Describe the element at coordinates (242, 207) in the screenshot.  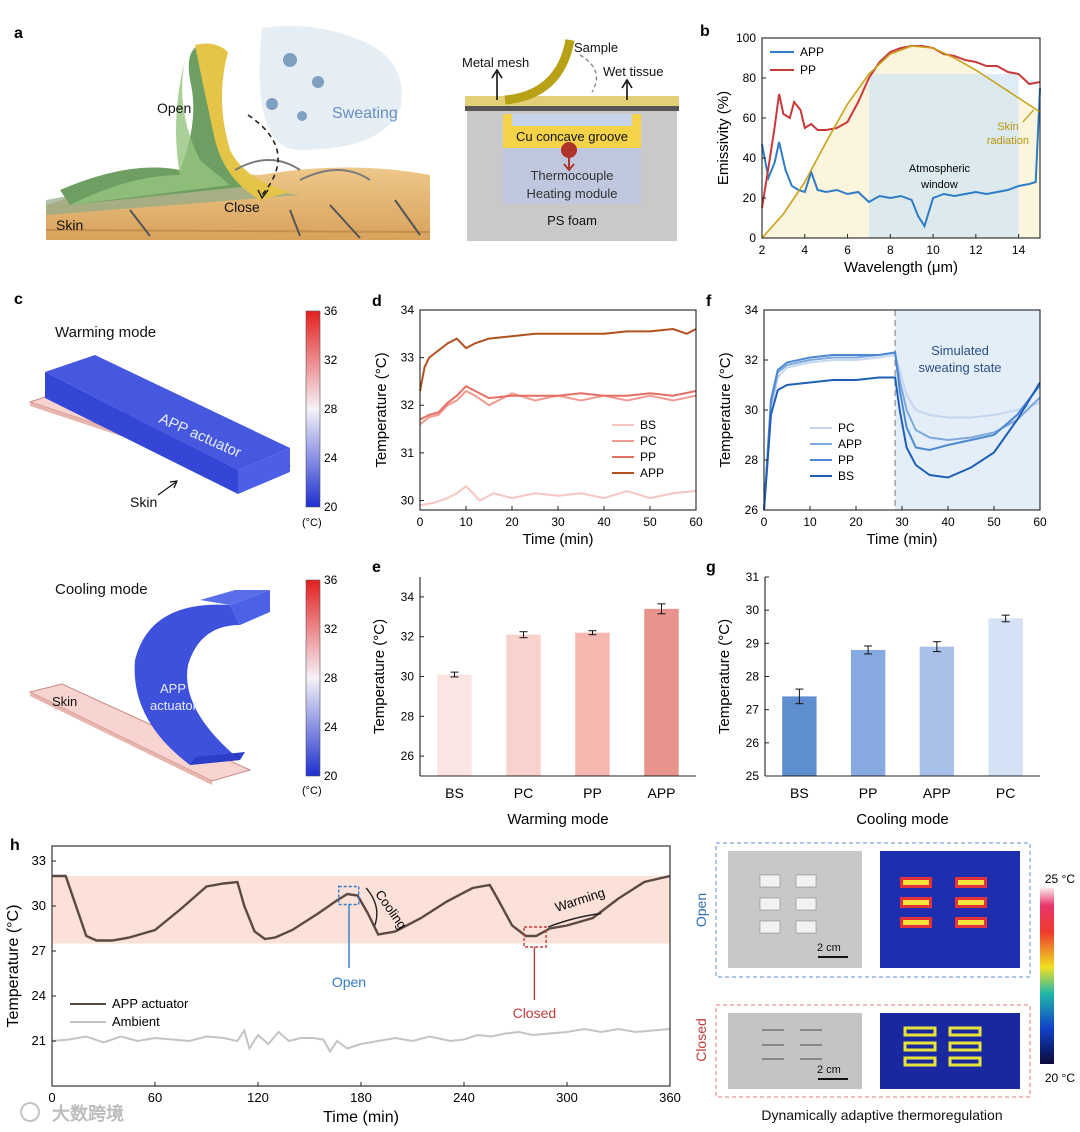
I see `close-label: Close` at that location.